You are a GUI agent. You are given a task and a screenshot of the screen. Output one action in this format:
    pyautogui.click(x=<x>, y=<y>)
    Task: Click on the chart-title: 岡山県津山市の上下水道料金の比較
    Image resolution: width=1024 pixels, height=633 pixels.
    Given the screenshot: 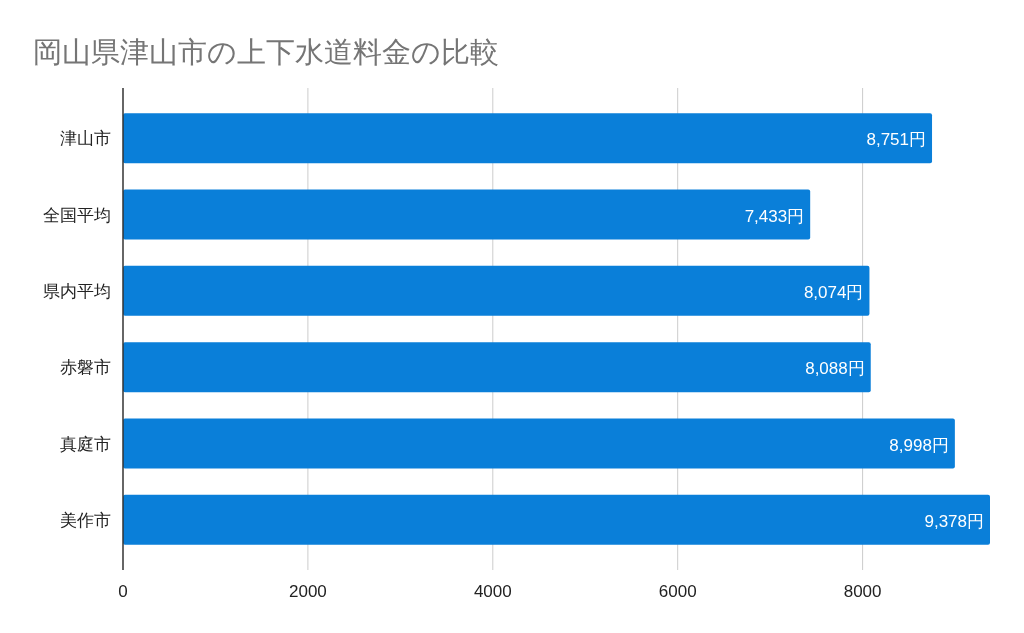 What is the action you would take?
    pyautogui.click(x=266, y=52)
    